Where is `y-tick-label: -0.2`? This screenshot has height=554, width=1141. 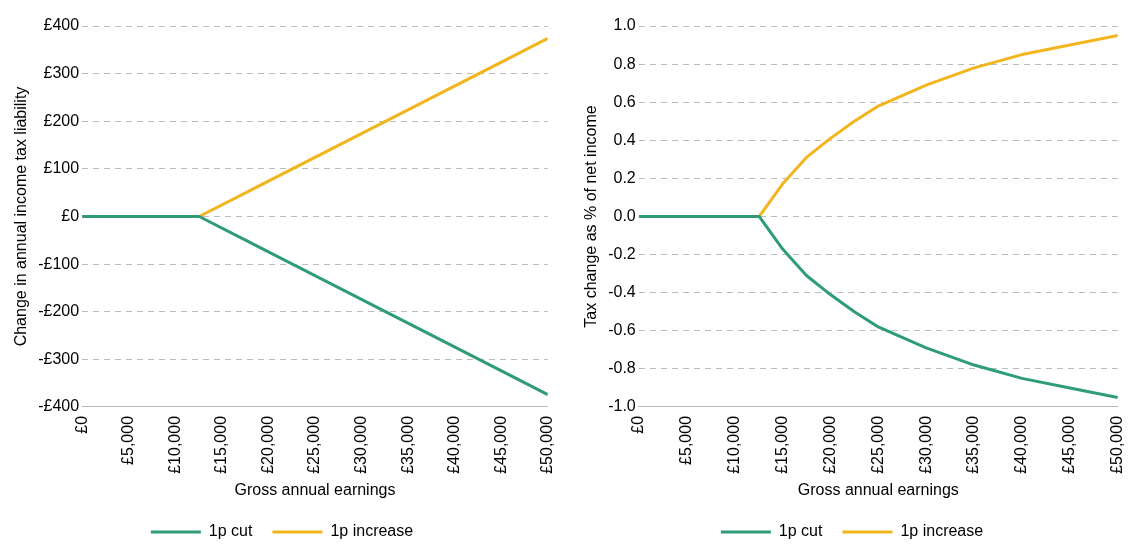 y-tick-label: -0.2 is located at coordinates (622, 253).